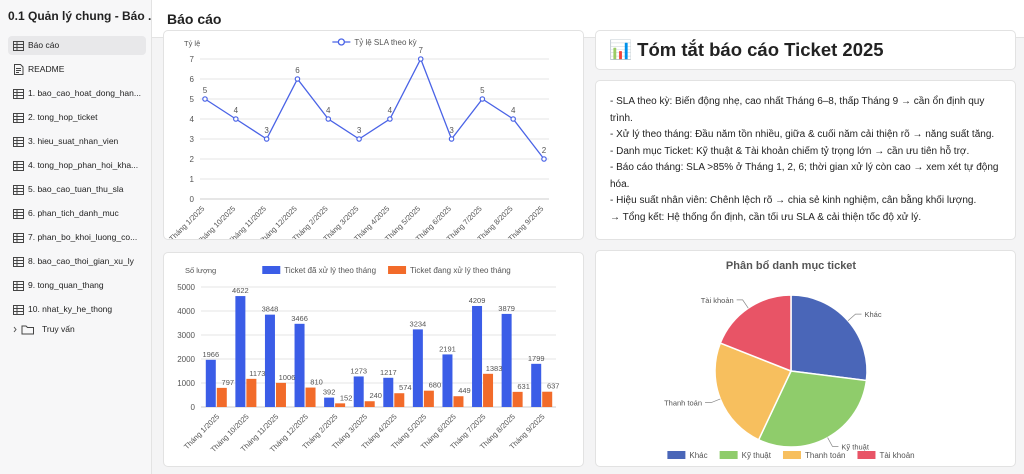  Describe the element at coordinates (77, 45) in the screenshot. I see `sidebar-item: Báo cáo` at that location.